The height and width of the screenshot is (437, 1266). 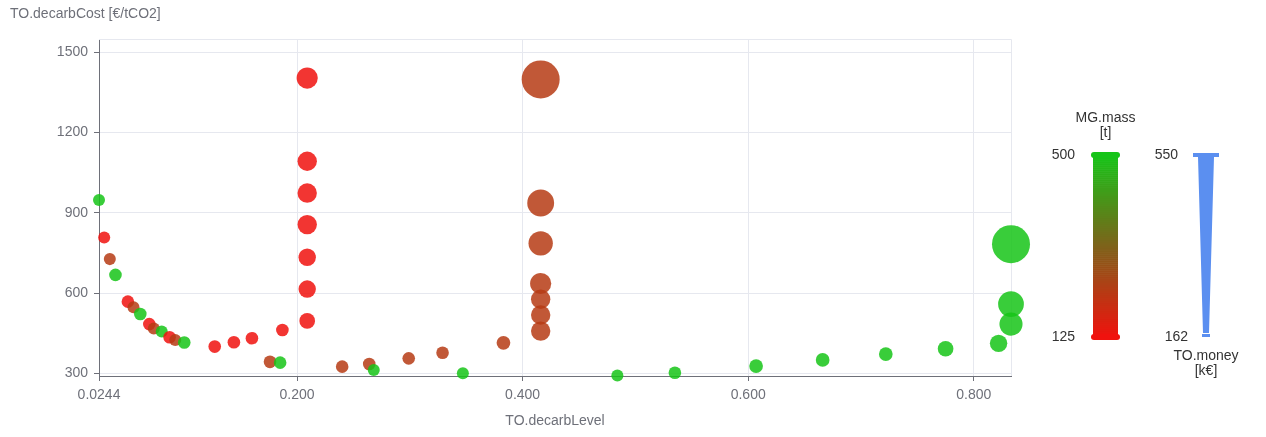 I want to click on color-bar-title: MG.mass [t], so click(x=1105, y=124).